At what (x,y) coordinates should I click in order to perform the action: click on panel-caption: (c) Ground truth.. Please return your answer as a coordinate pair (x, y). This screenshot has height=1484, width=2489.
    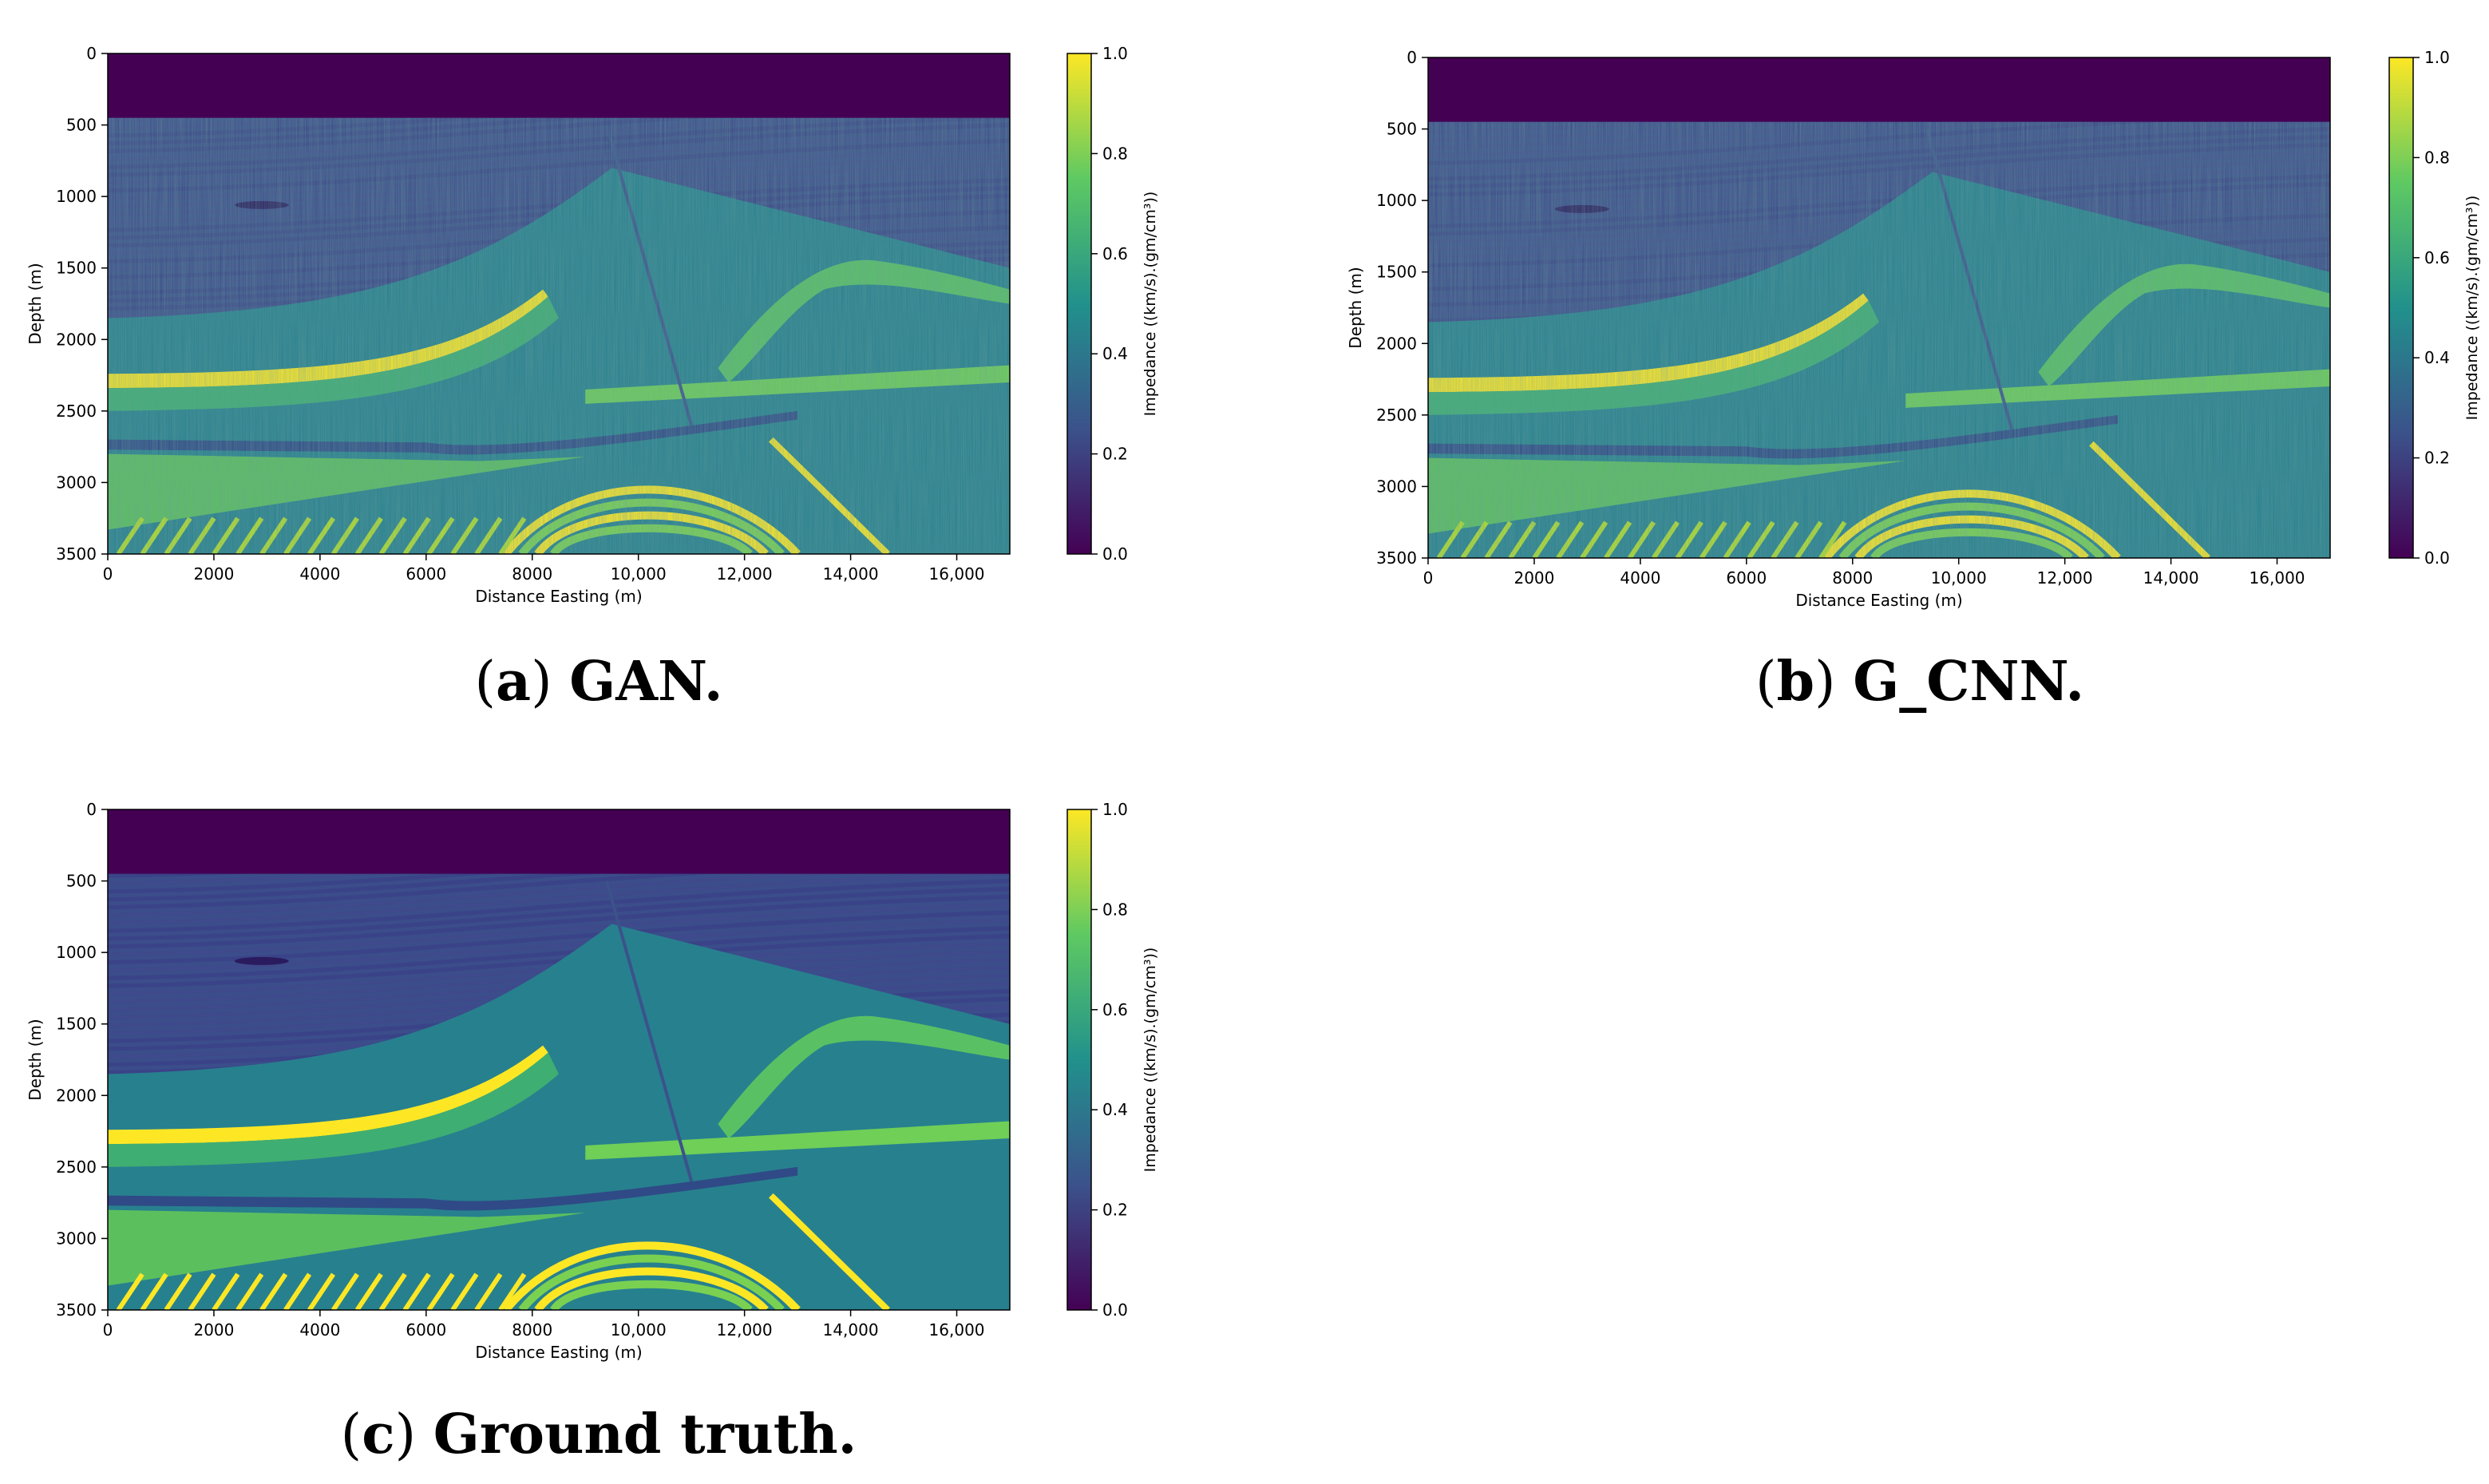
    Looking at the image, I should click on (599, 1434).